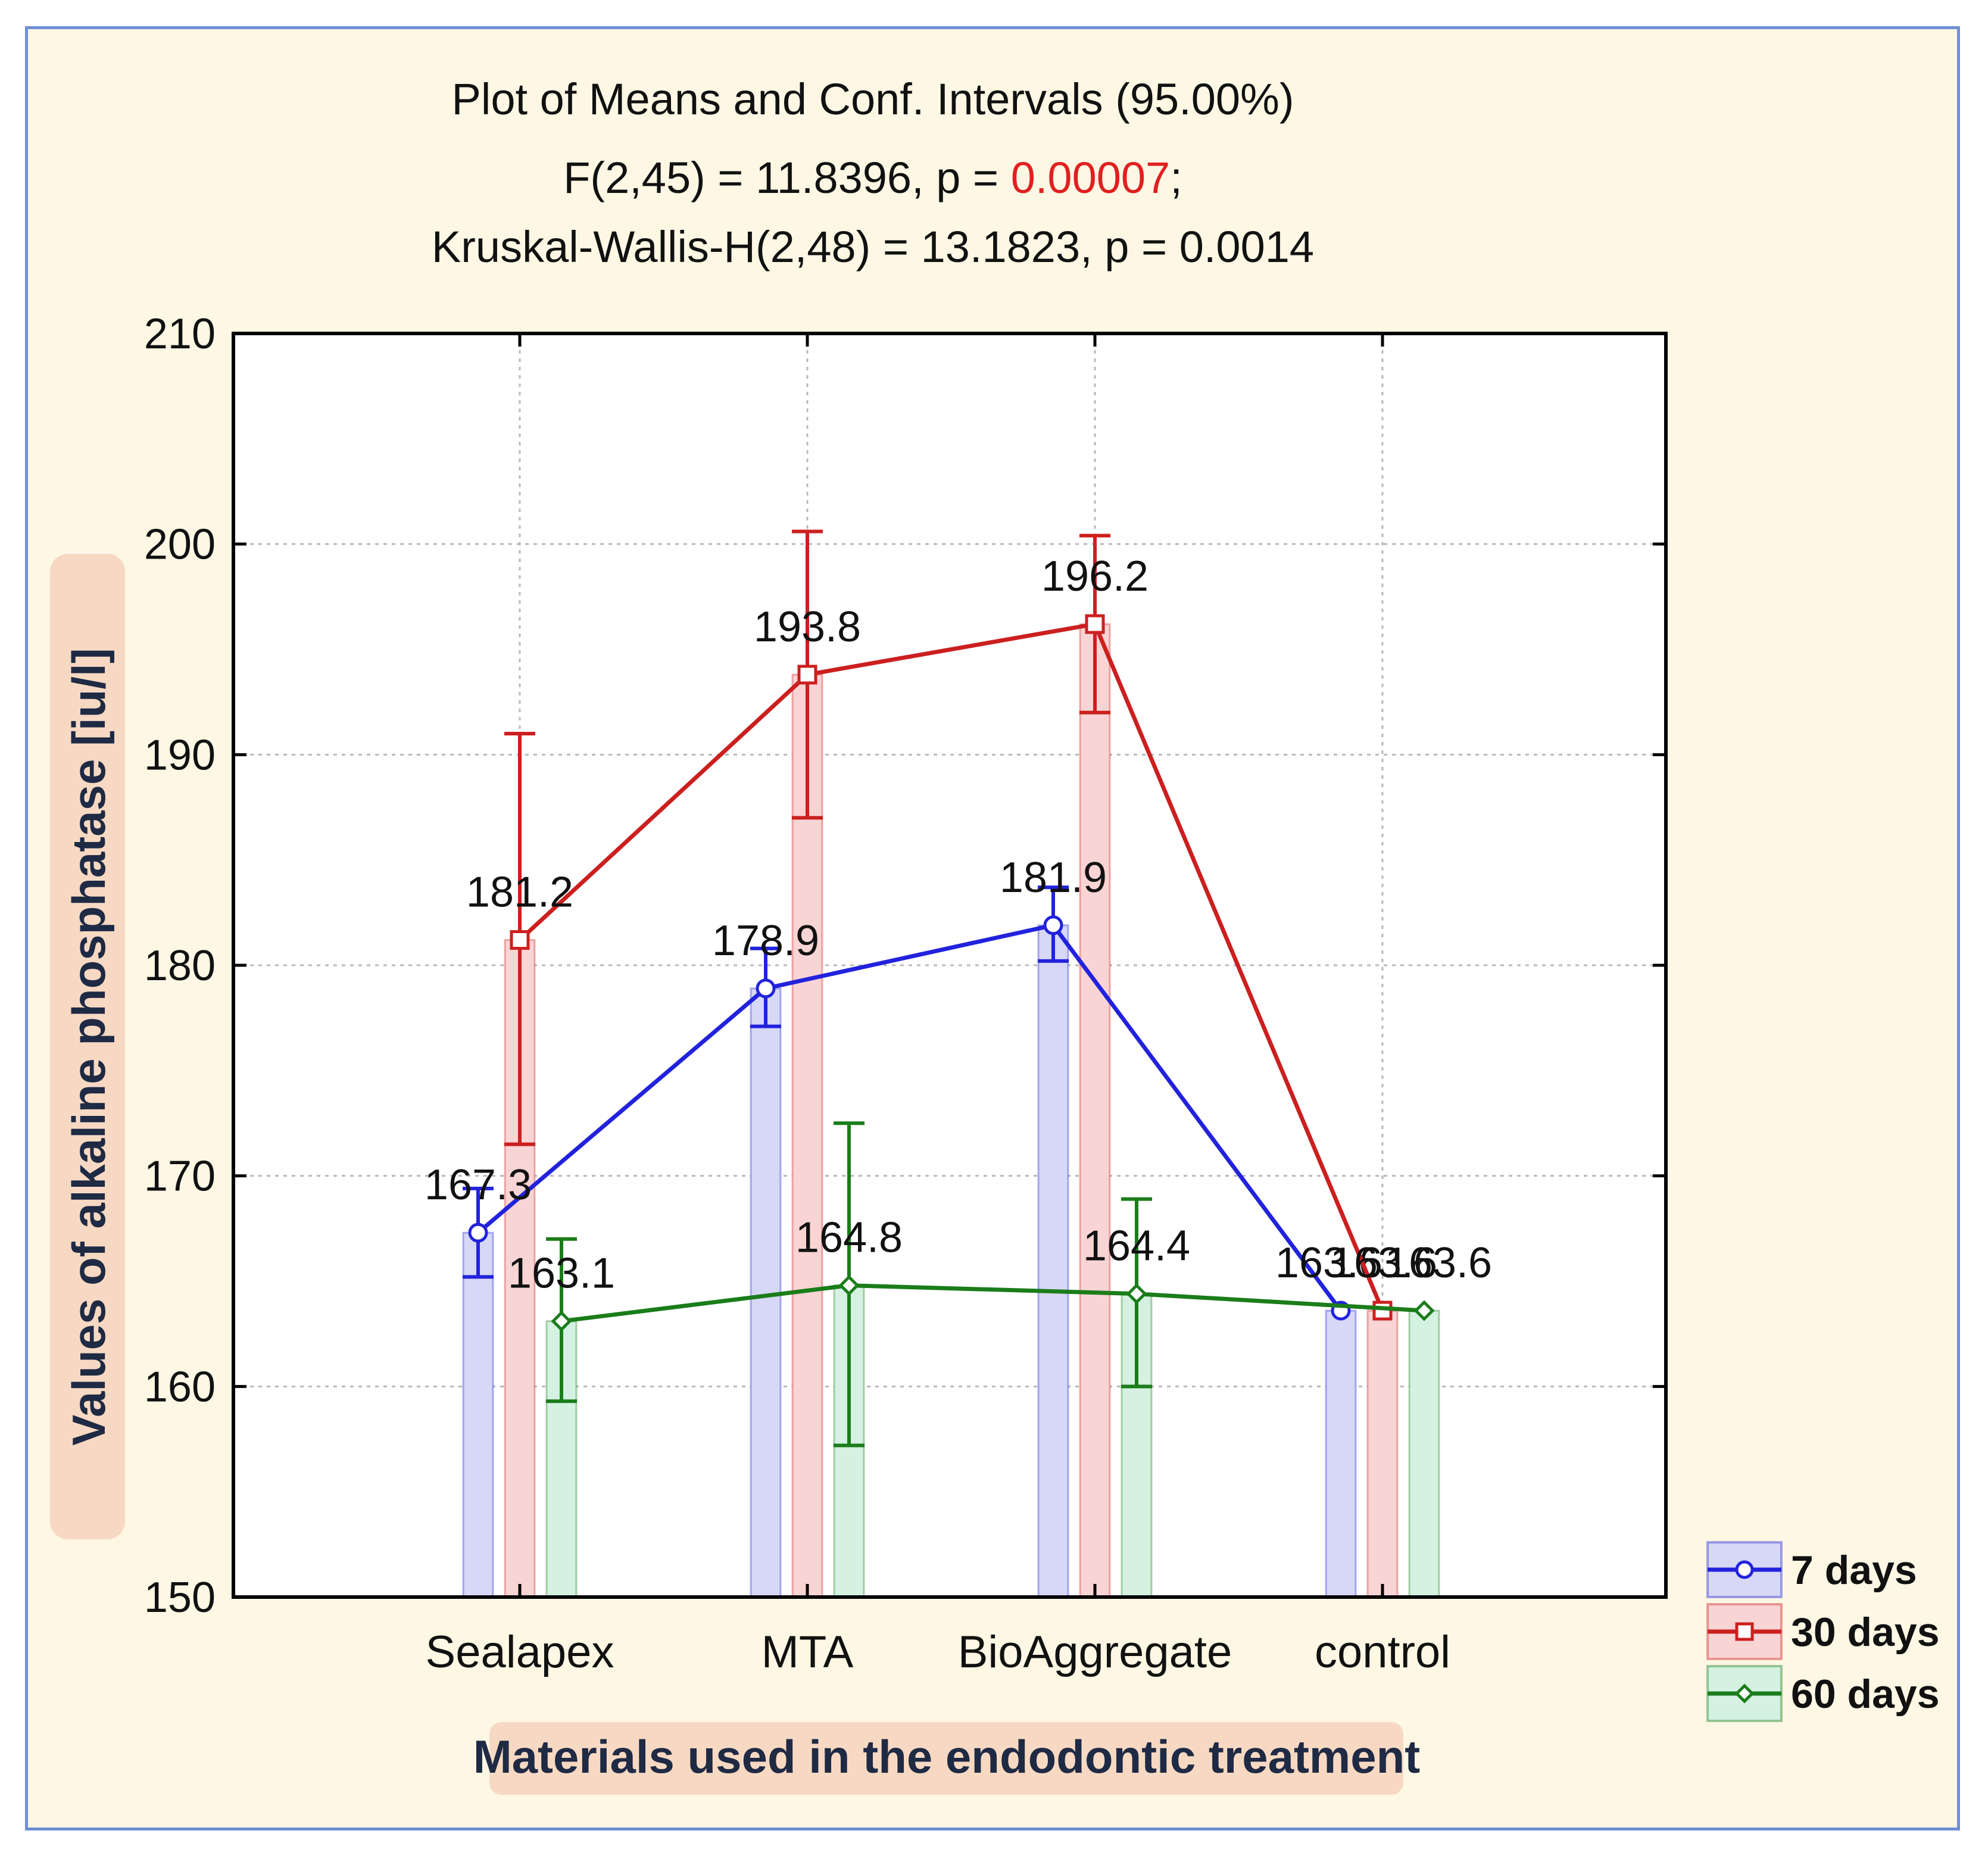  I want to click on title-f-stat: F(2,45) = 11.8396, p =, so click(787, 177).